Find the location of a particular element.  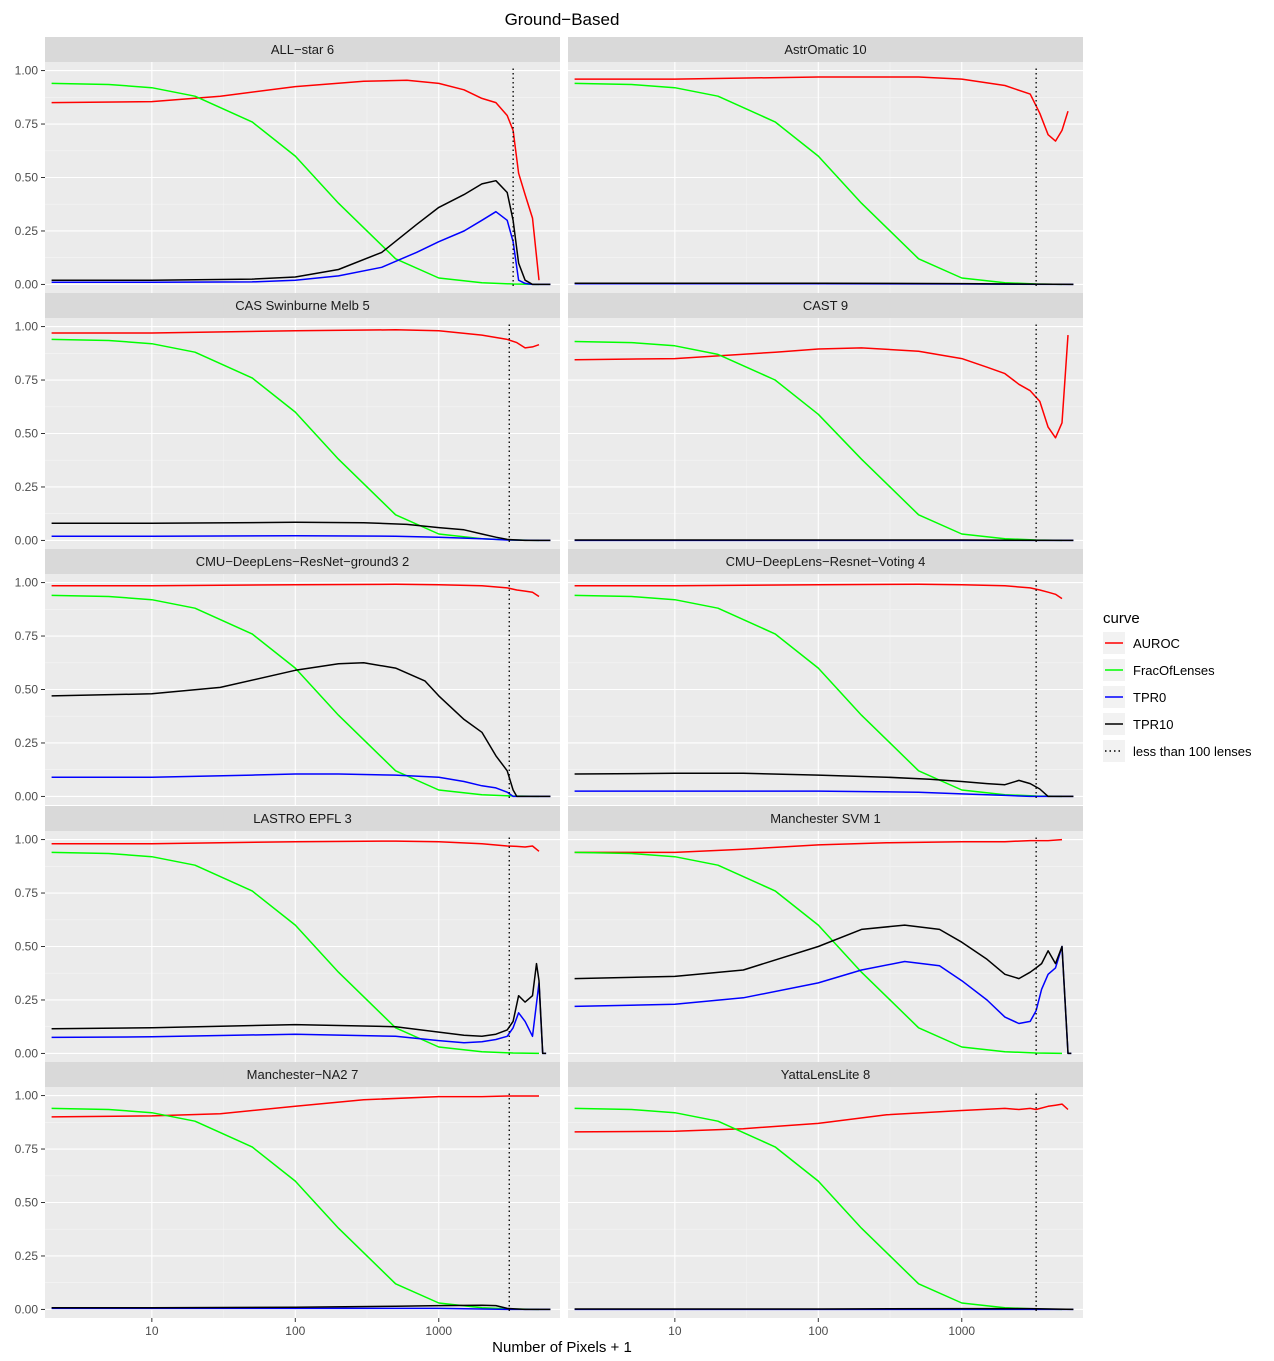

legend-label: TPR0 is located at coordinates (1149, 697).